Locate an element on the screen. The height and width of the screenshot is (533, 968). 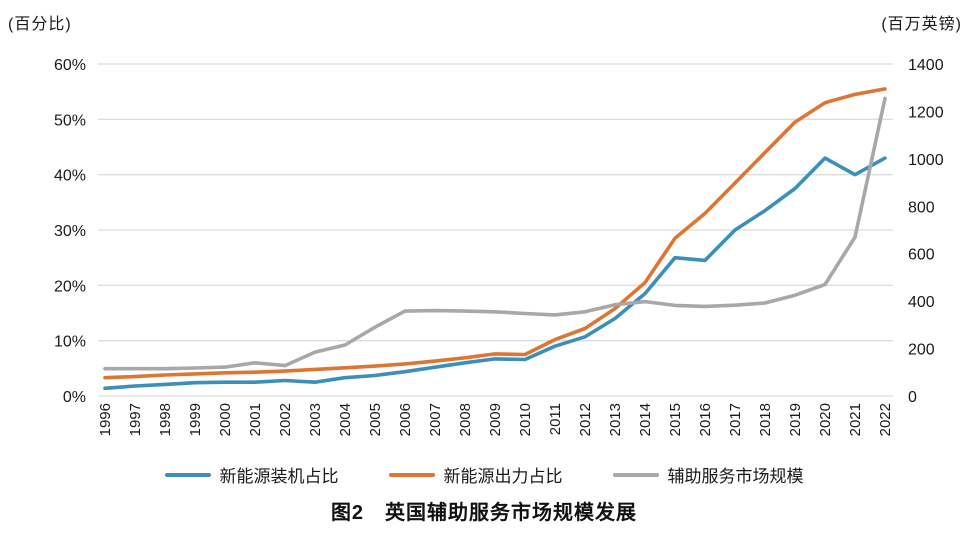
left-axis-tick-label: 10% is located at coordinates (70, 342).